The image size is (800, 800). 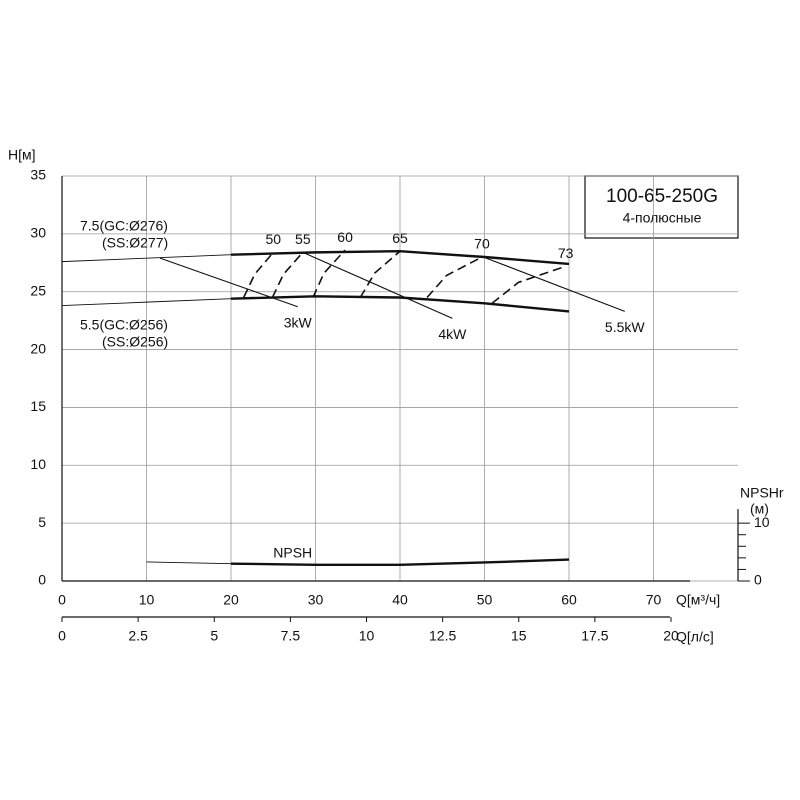 I want to click on npsh-curve-bold, so click(x=400, y=562).